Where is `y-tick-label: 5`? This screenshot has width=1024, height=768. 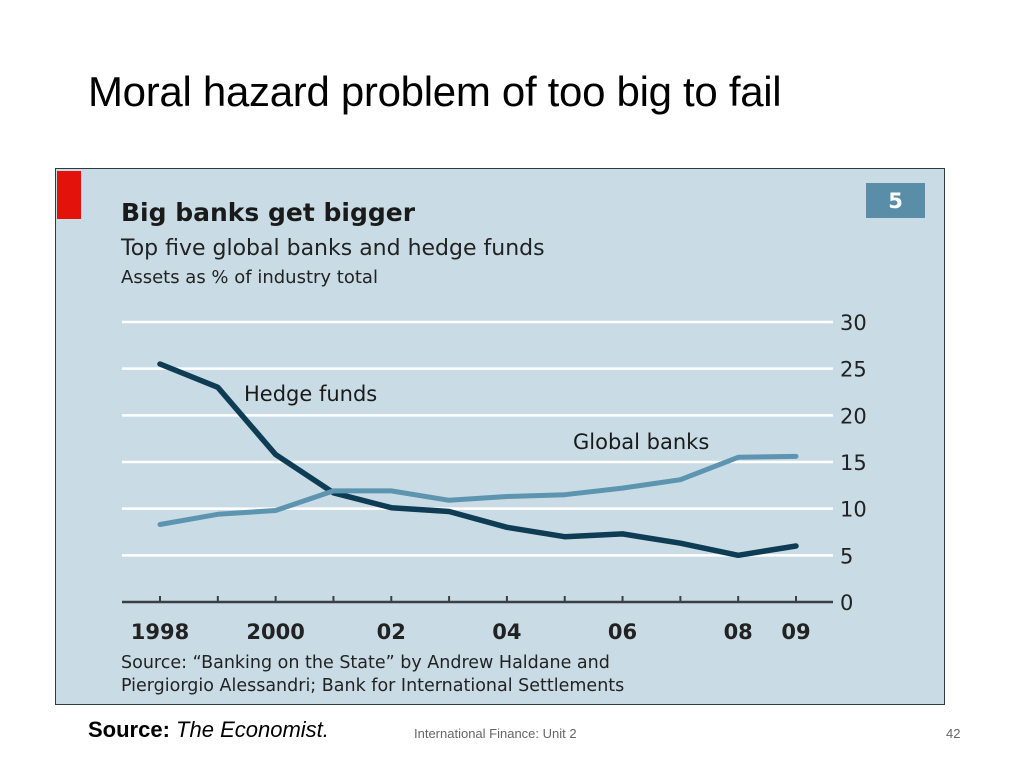
y-tick-label: 5 is located at coordinates (846, 556).